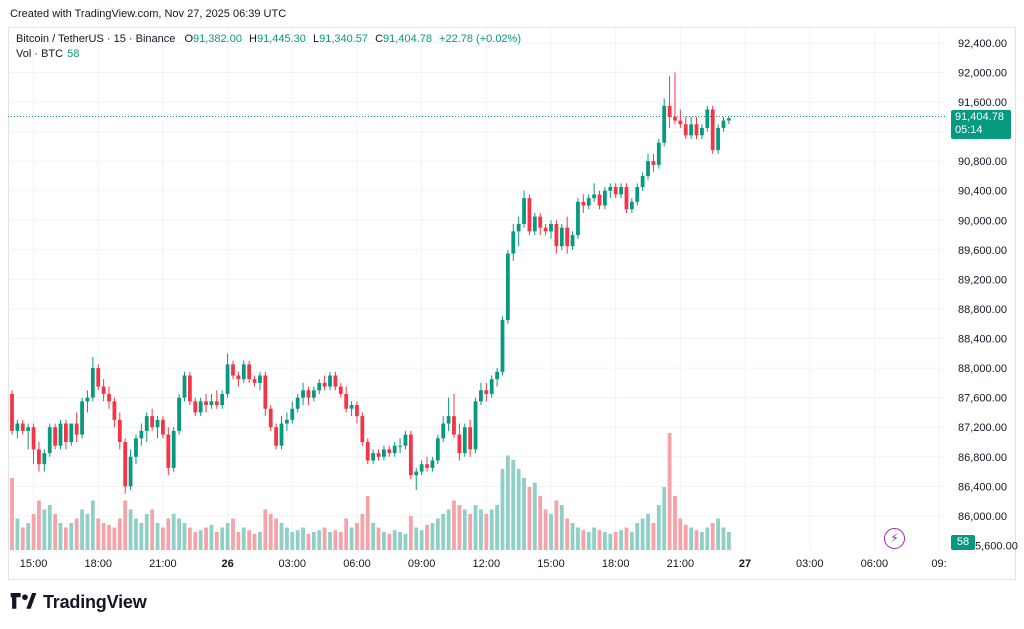  Describe the element at coordinates (268, 54) in the screenshot. I see `legend-volume-row: Vol · BTC 58` at that location.